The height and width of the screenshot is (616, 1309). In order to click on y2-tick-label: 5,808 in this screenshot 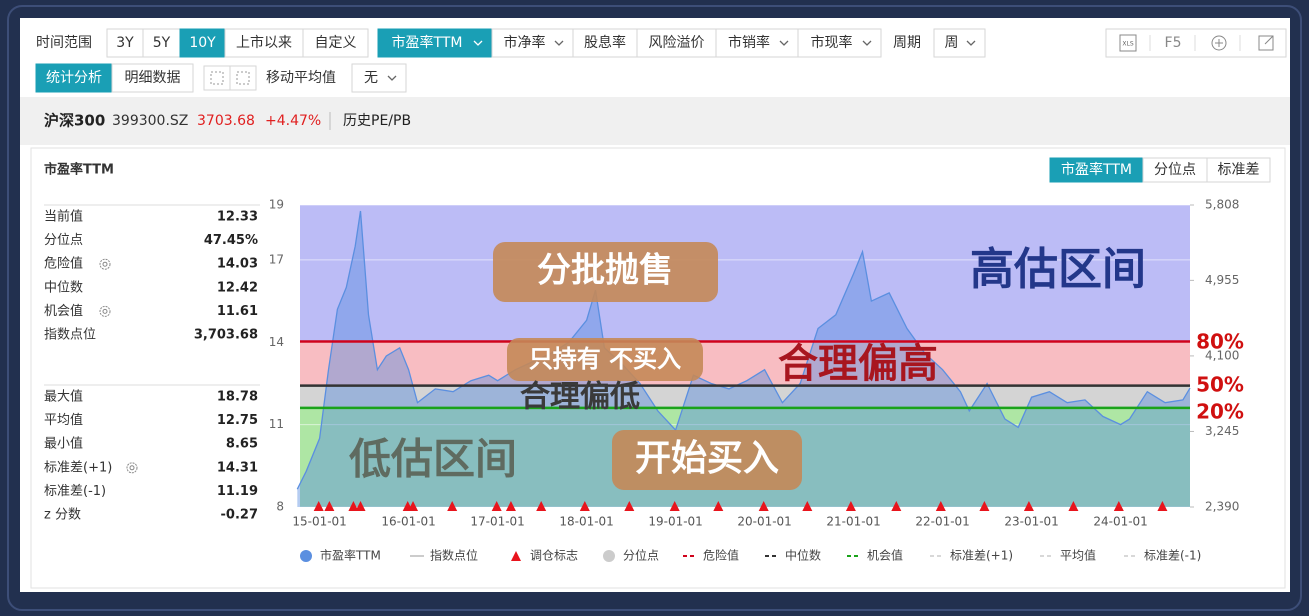, I will do `click(1222, 205)`.